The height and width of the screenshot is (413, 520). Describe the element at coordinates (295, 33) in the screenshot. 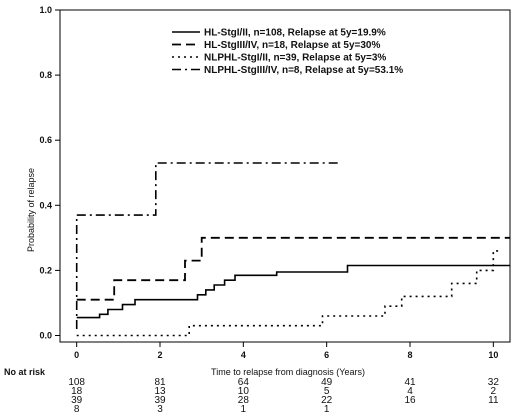

I see `legend-label-1: HL-StgI/II, n=108, Relapse at 5y=19.9%` at that location.